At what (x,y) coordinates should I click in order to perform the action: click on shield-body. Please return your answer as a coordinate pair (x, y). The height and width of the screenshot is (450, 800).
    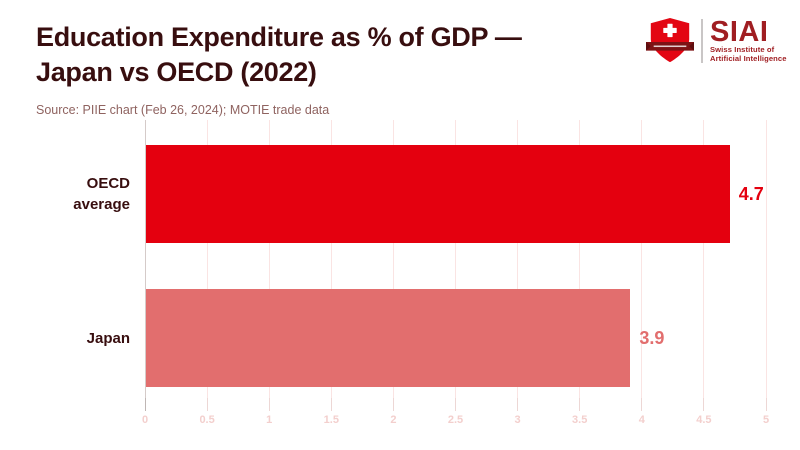
    Looking at the image, I should click on (670, 40).